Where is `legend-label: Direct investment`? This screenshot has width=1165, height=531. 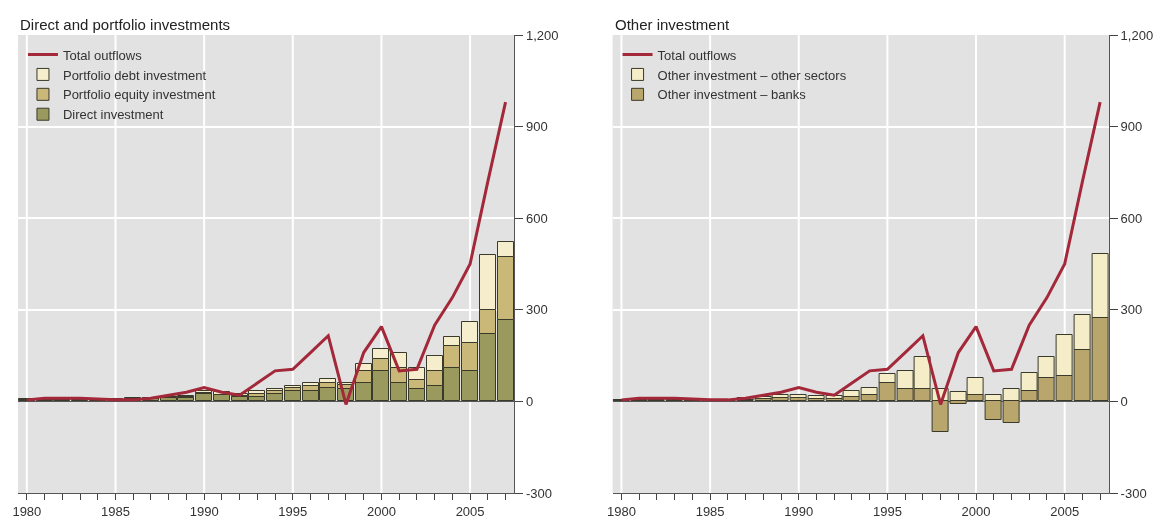
legend-label: Direct investment is located at coordinates (113, 115).